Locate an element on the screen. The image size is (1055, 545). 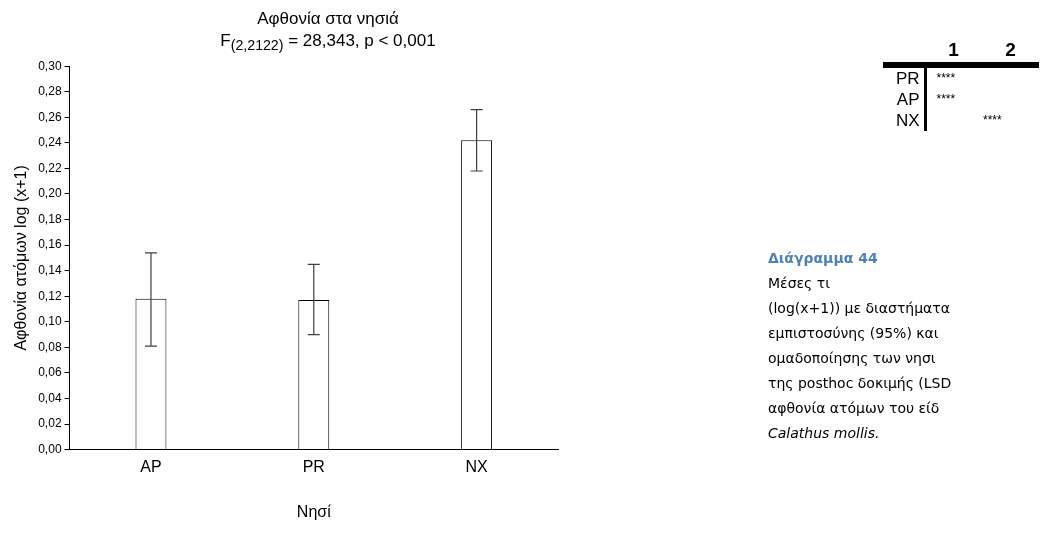
text: Μέσες τι is located at coordinates (799, 283).